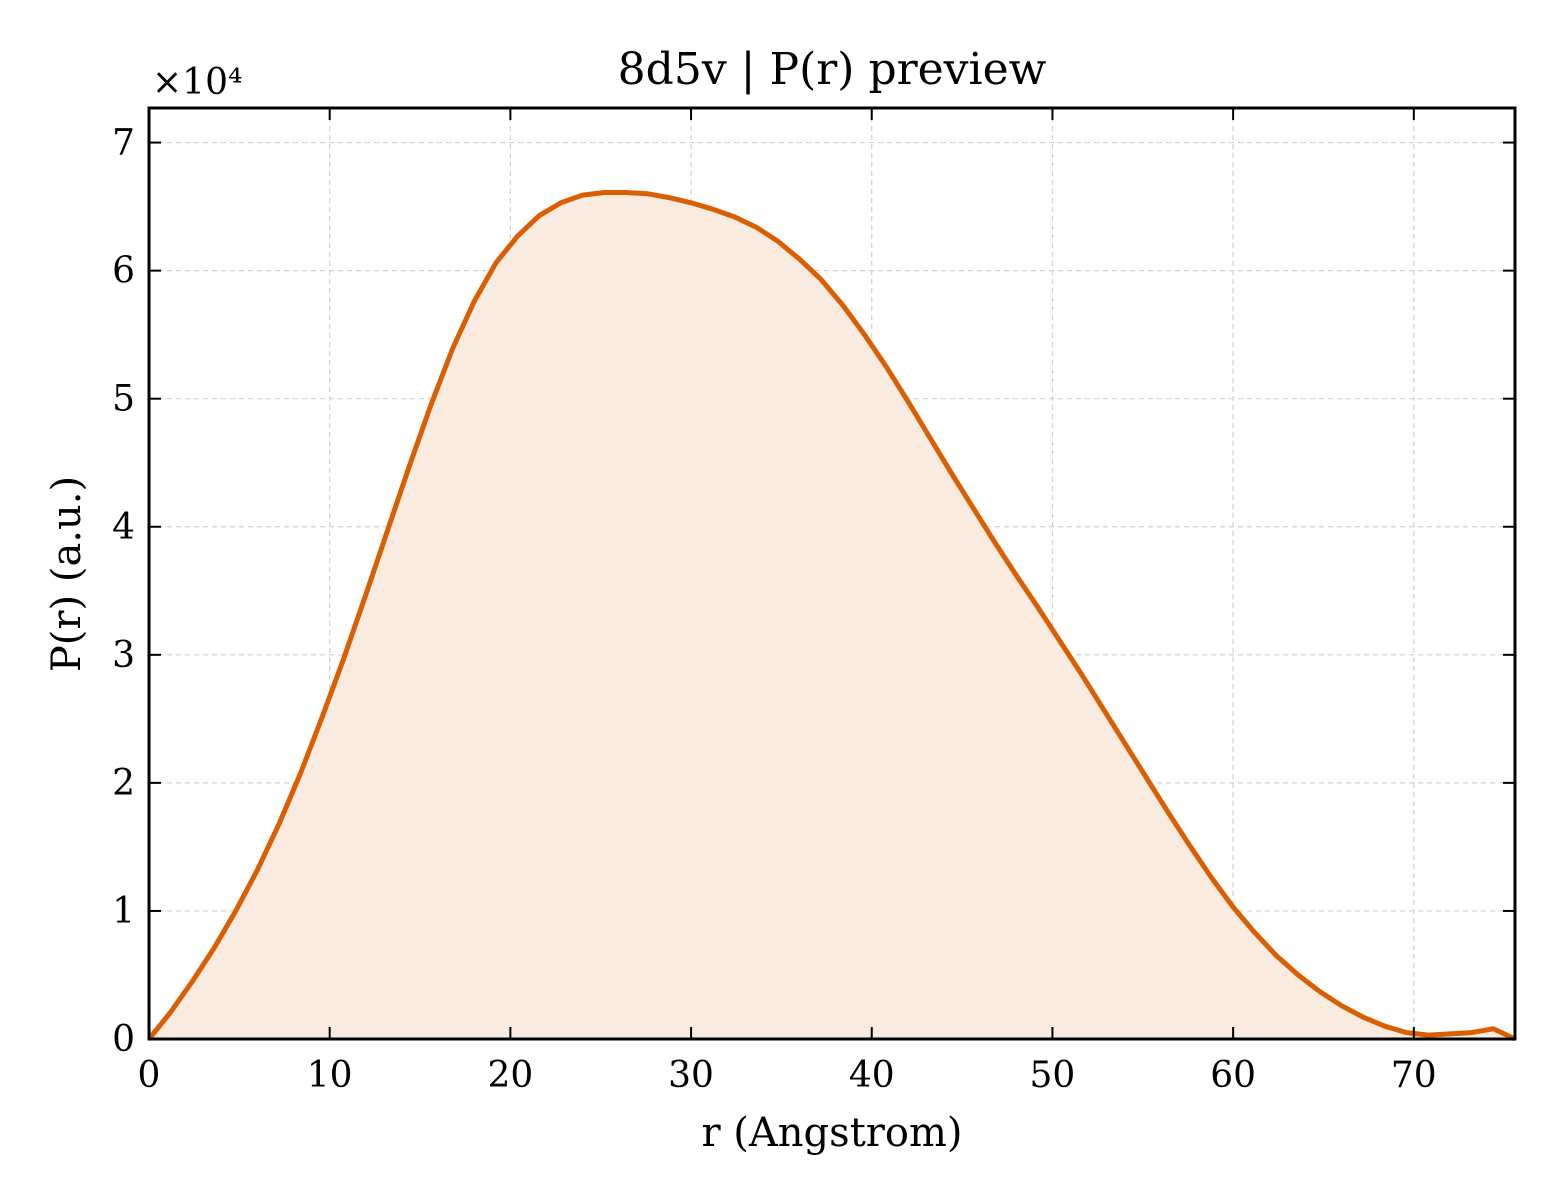 Image resolution: width=1560 pixels, height=1200 pixels. Describe the element at coordinates (510, 1075) in the screenshot. I see `x-tick-label-2: 20` at that location.